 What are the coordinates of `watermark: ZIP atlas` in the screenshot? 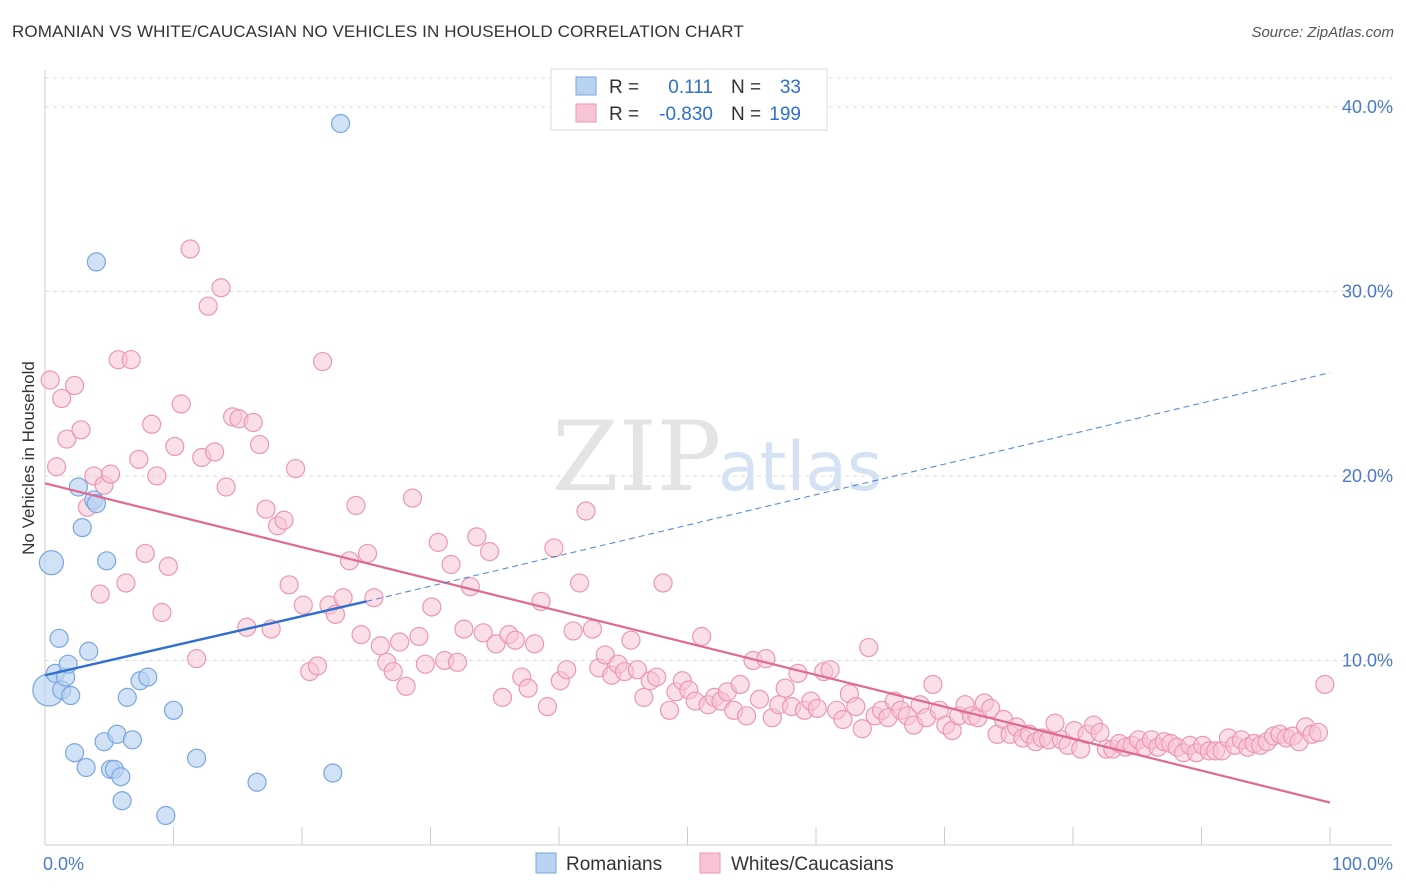 It's located at (717, 457).